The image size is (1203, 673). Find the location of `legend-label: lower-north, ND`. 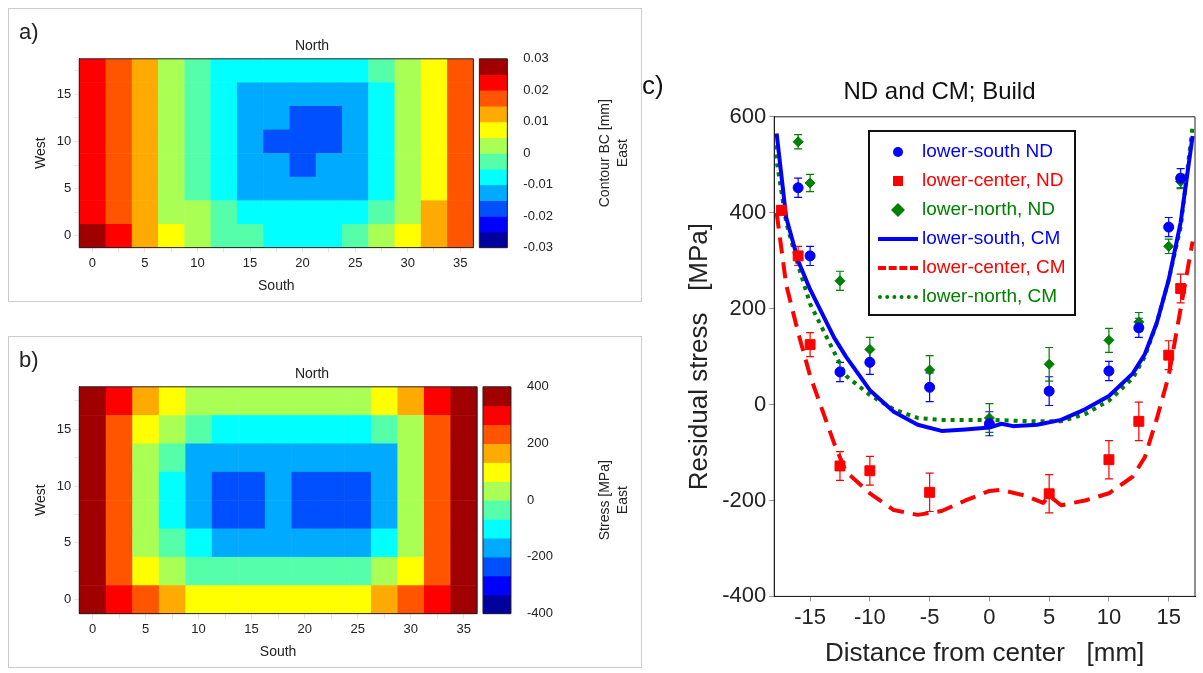

legend-label: lower-north, ND is located at coordinates (989, 208).